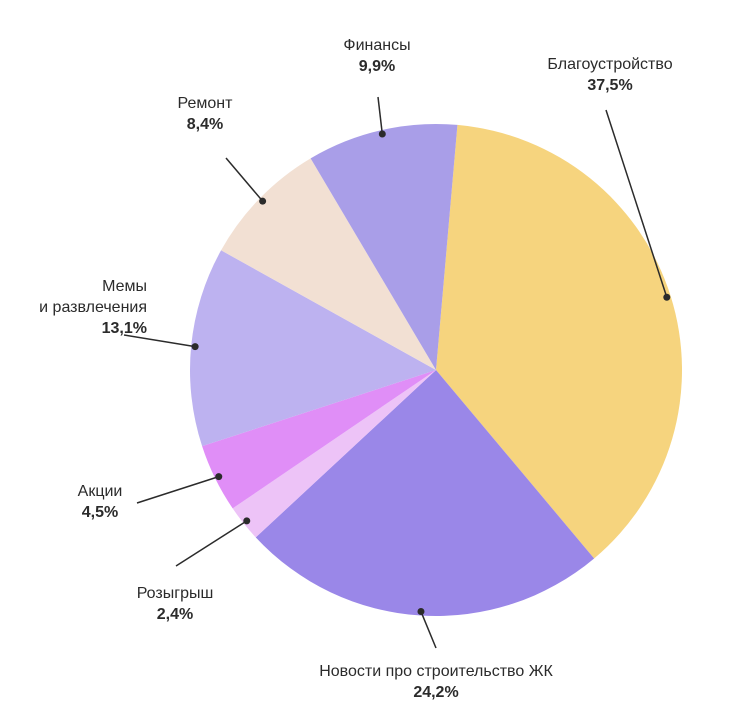 The image size is (750, 714). I want to click on slice-label: Розыгрыш 2,4%, so click(175, 604).